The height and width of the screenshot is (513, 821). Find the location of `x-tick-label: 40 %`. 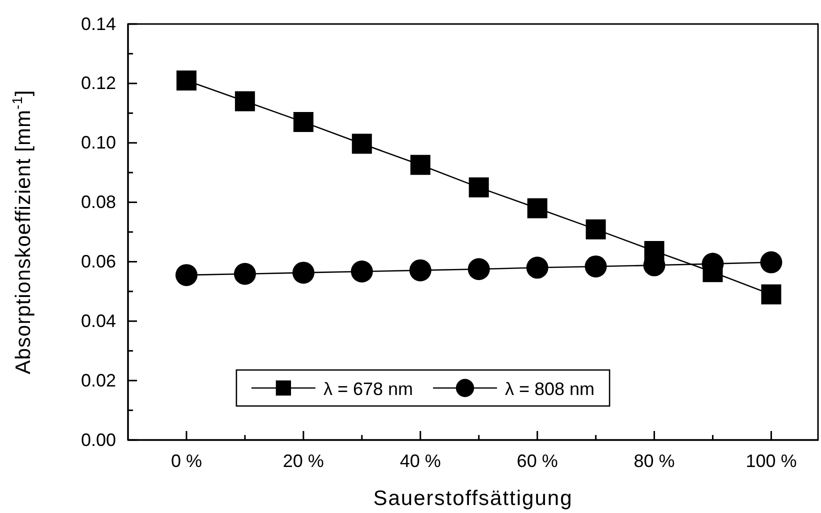

x-tick-label: 40 % is located at coordinates (420, 460).